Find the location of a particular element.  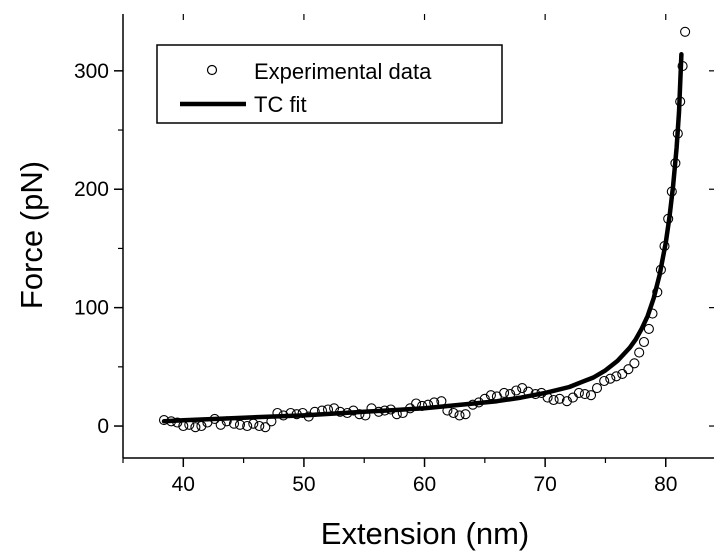

legend-label-experimental: Experimental data is located at coordinates (343, 71).